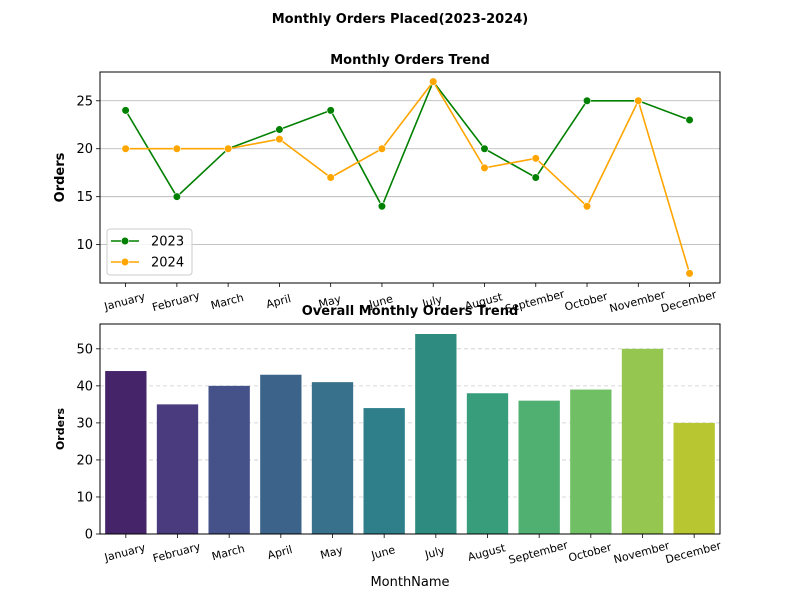 The image size is (800, 600). What do you see at coordinates (384, 471) in the screenshot?
I see `bar-june` at bounding box center [384, 471].